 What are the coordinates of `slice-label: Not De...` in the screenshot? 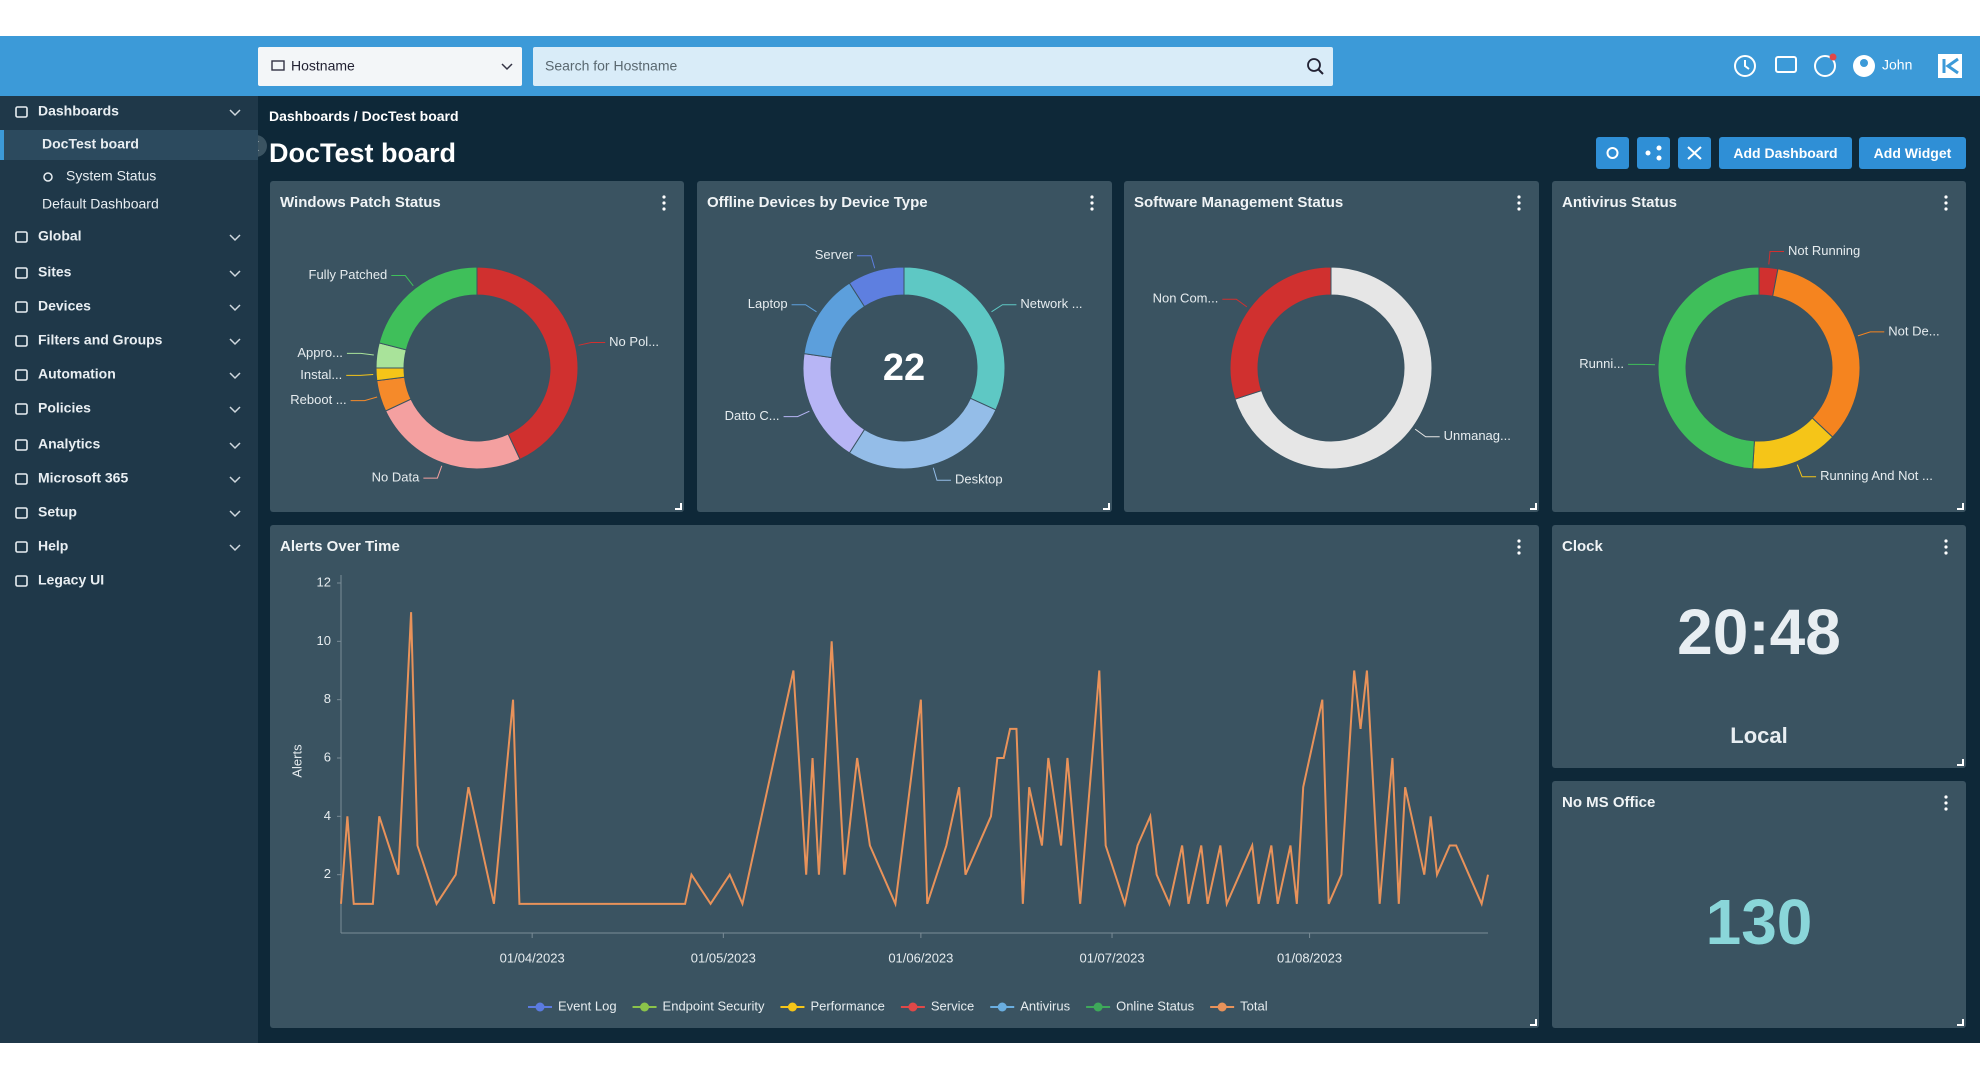 It's located at (1913, 330).